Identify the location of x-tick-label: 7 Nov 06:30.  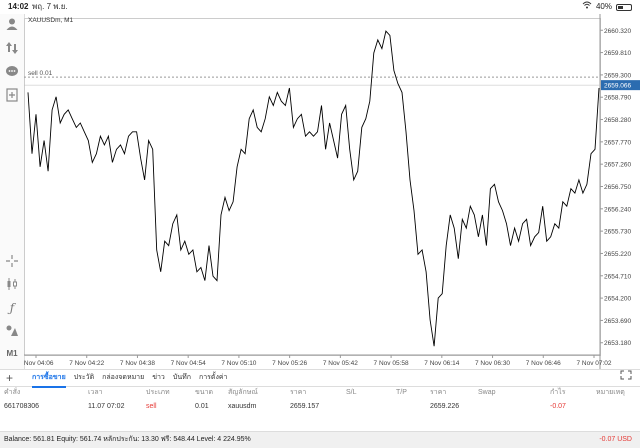
(492, 363).